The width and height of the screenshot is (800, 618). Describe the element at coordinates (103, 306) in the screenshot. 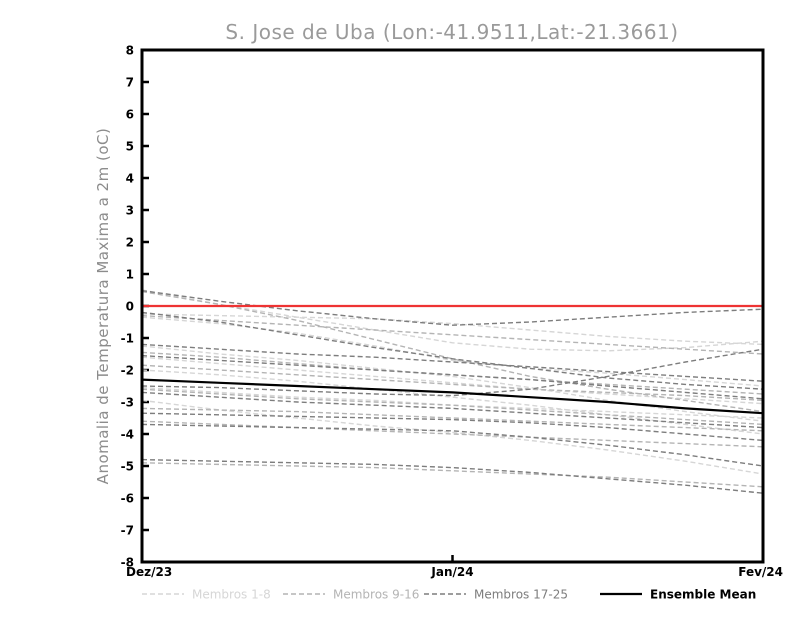

I see `y-axis-label: Anomalia de Temperatura Maxima a 2m (oC)` at that location.